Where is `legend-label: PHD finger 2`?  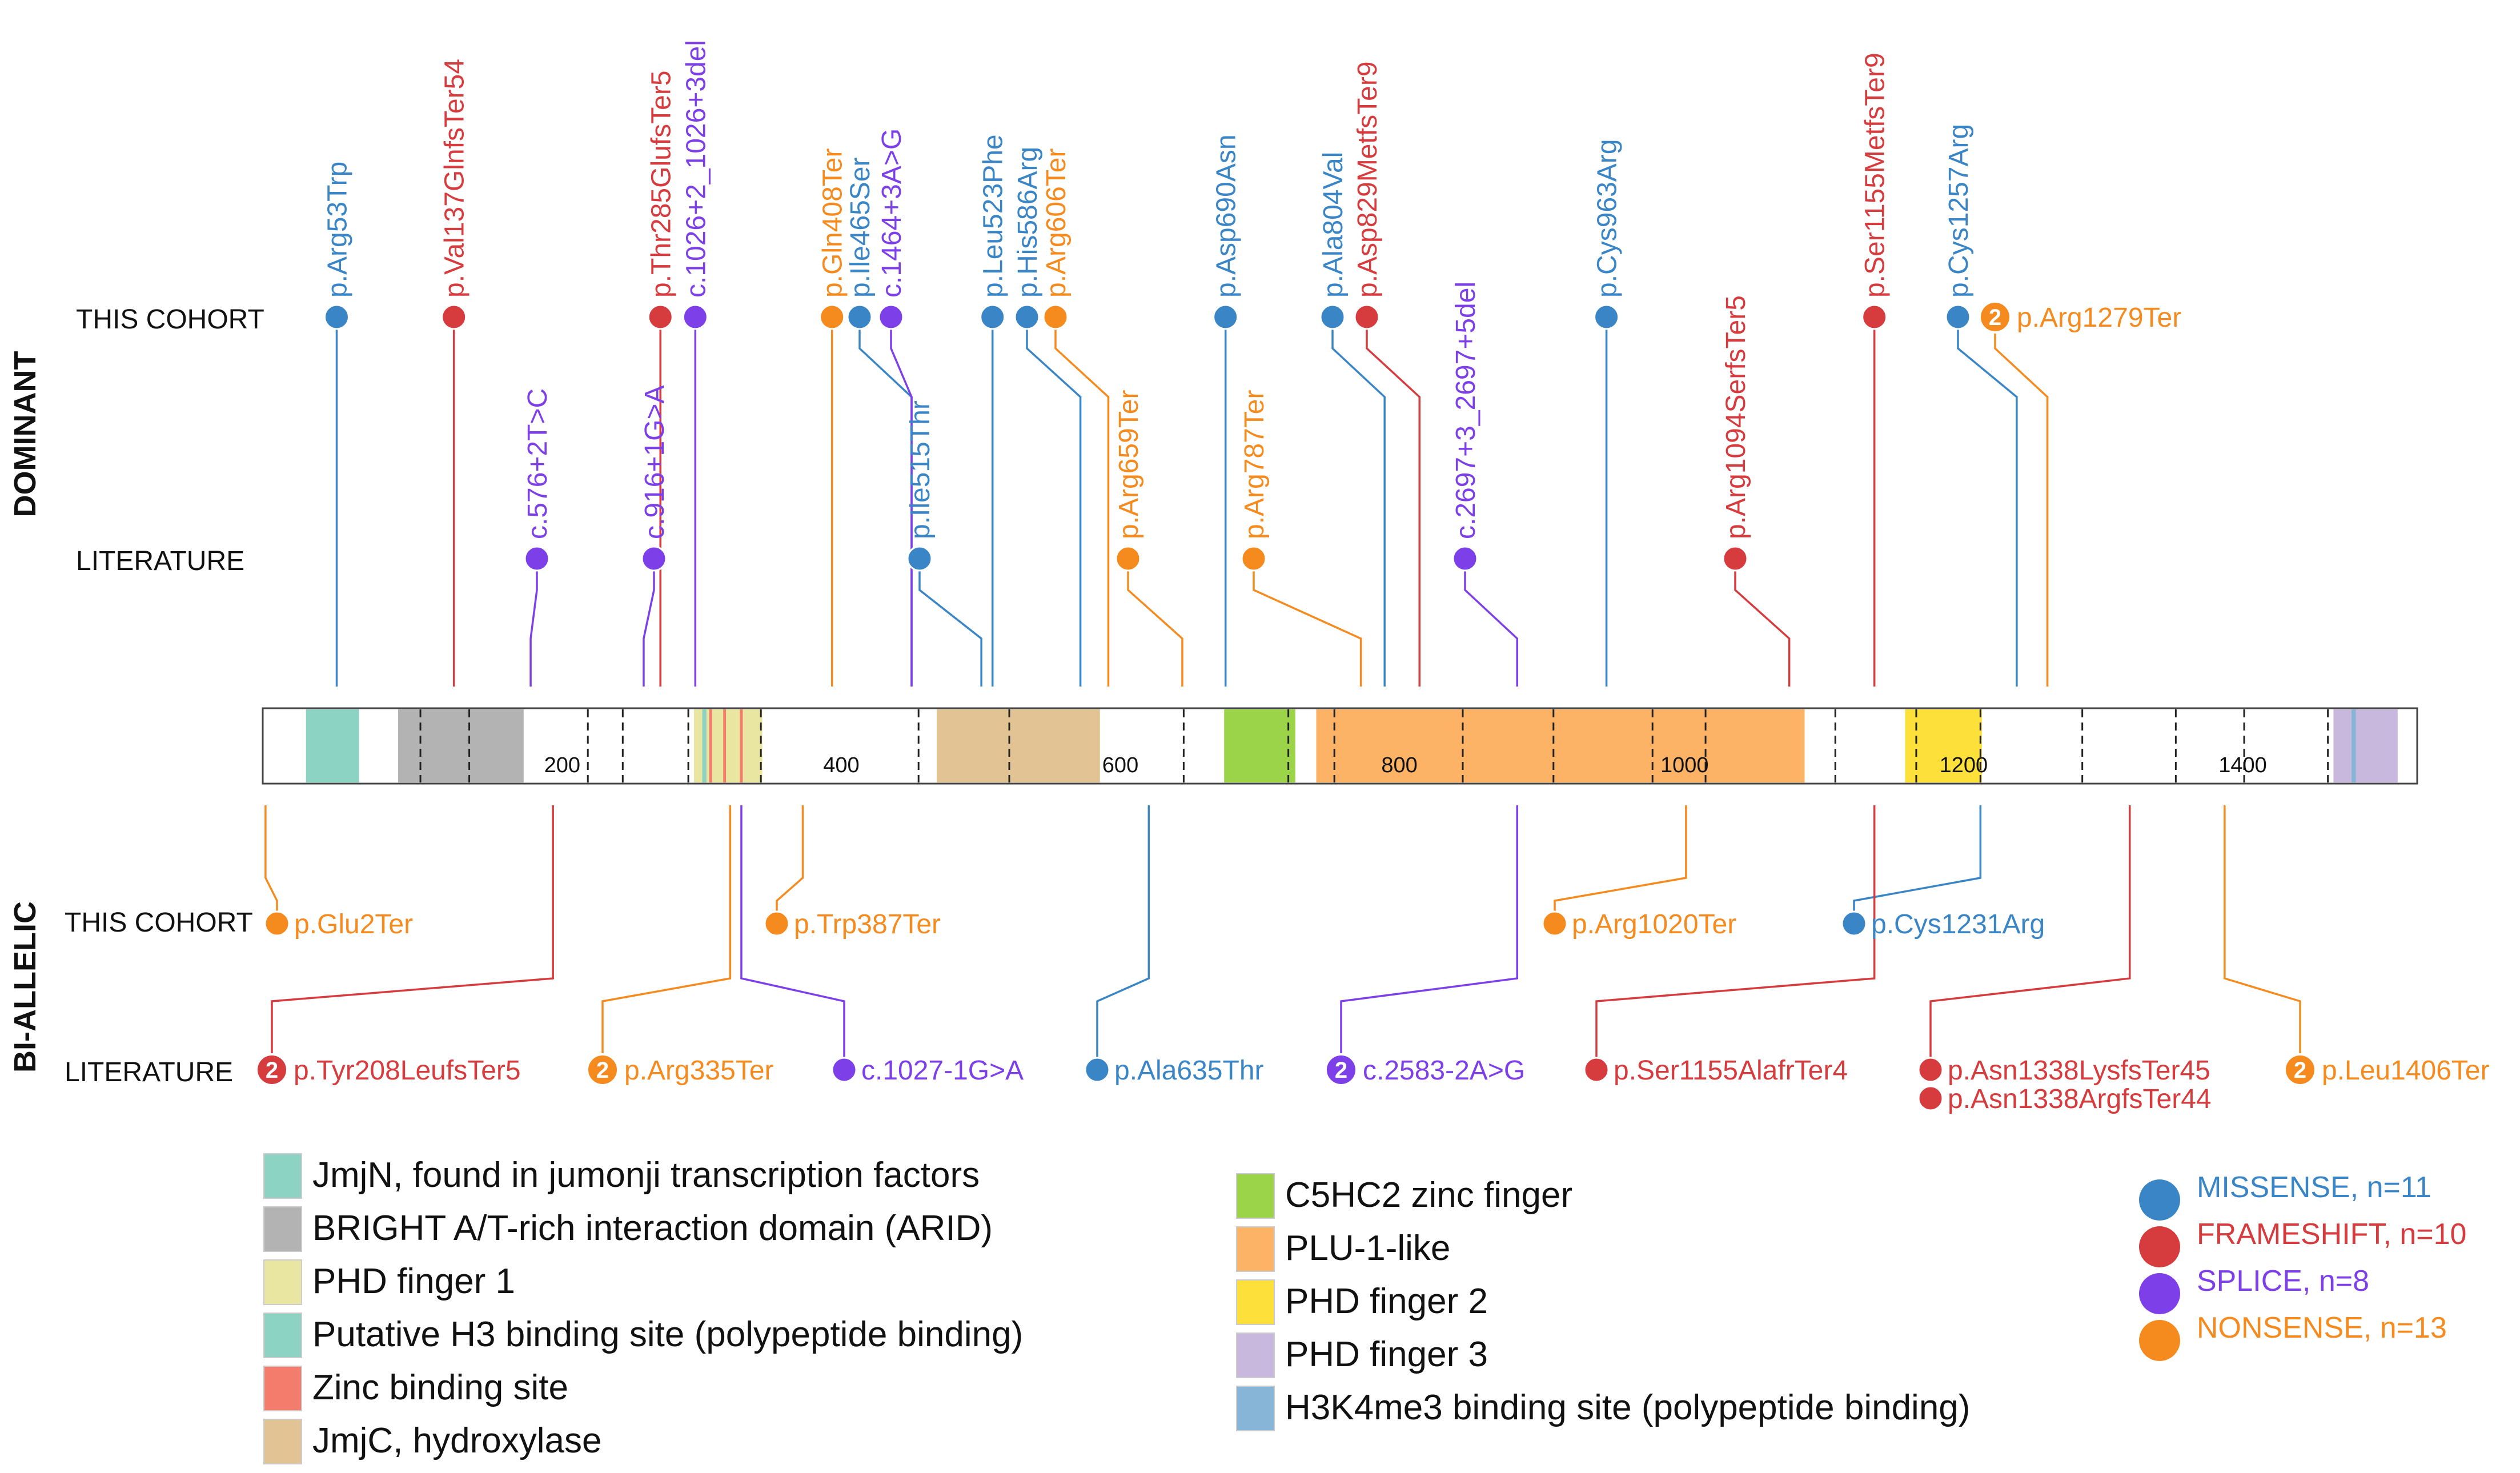
legend-label: PHD finger 2 is located at coordinates (1386, 1301).